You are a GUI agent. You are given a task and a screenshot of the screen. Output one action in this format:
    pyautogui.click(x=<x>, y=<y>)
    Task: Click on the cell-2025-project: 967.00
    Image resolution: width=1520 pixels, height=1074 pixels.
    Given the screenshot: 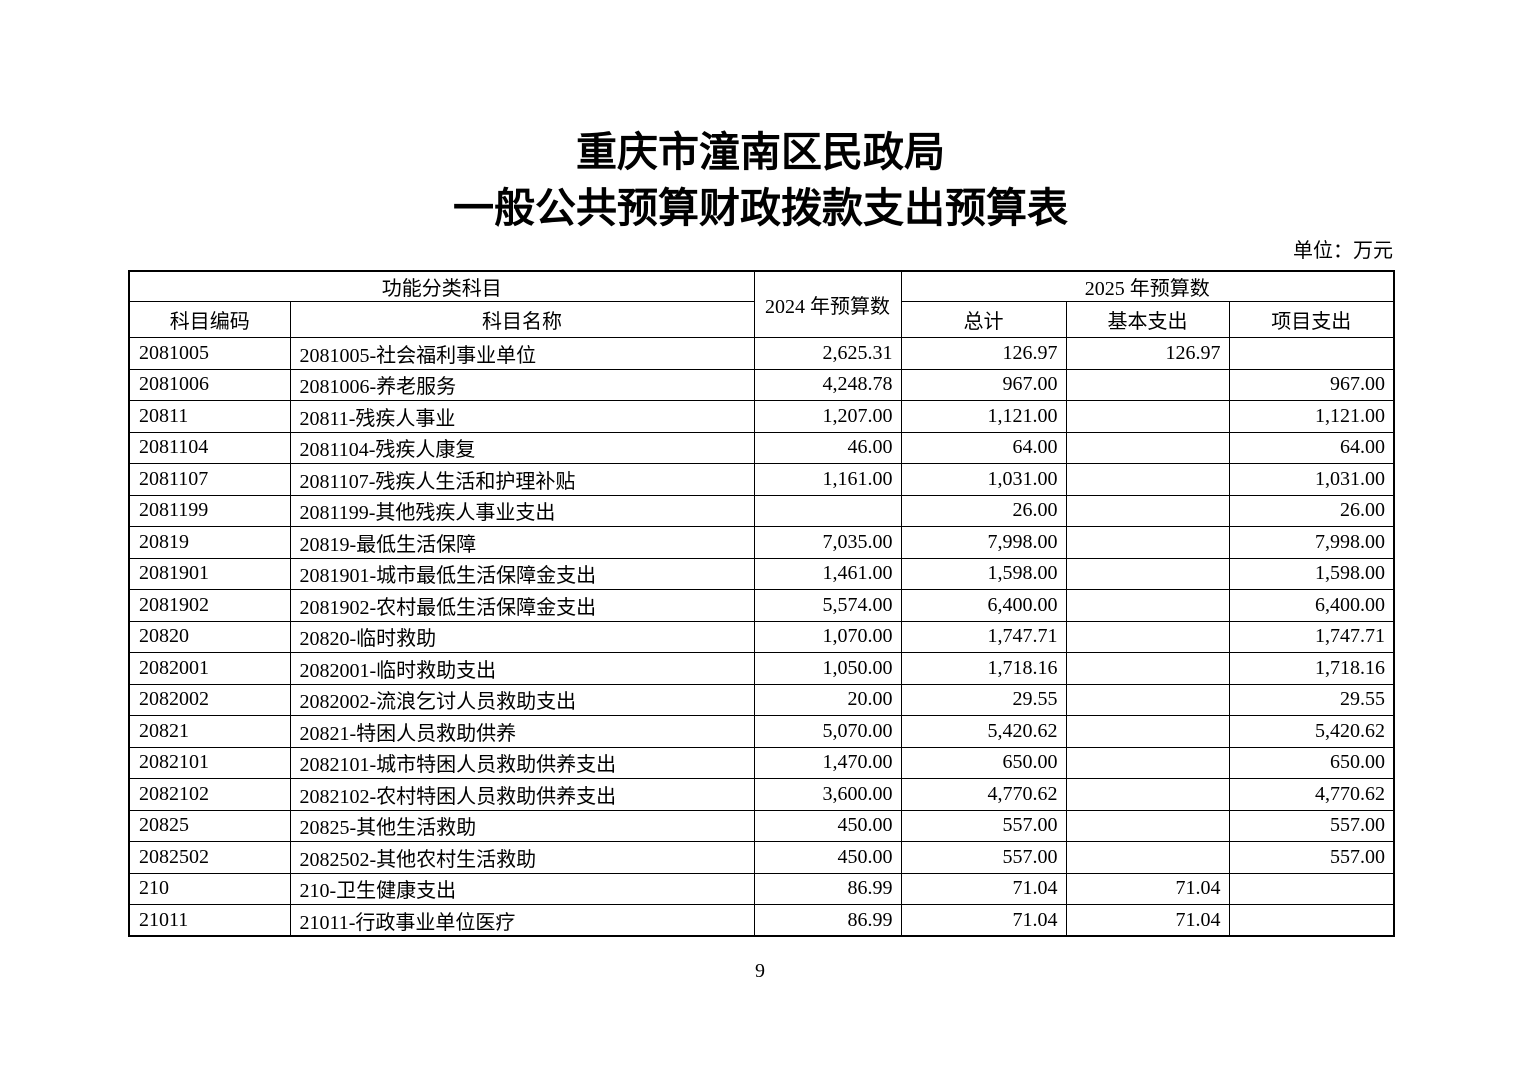 What is the action you would take?
    pyautogui.click(x=1311, y=384)
    